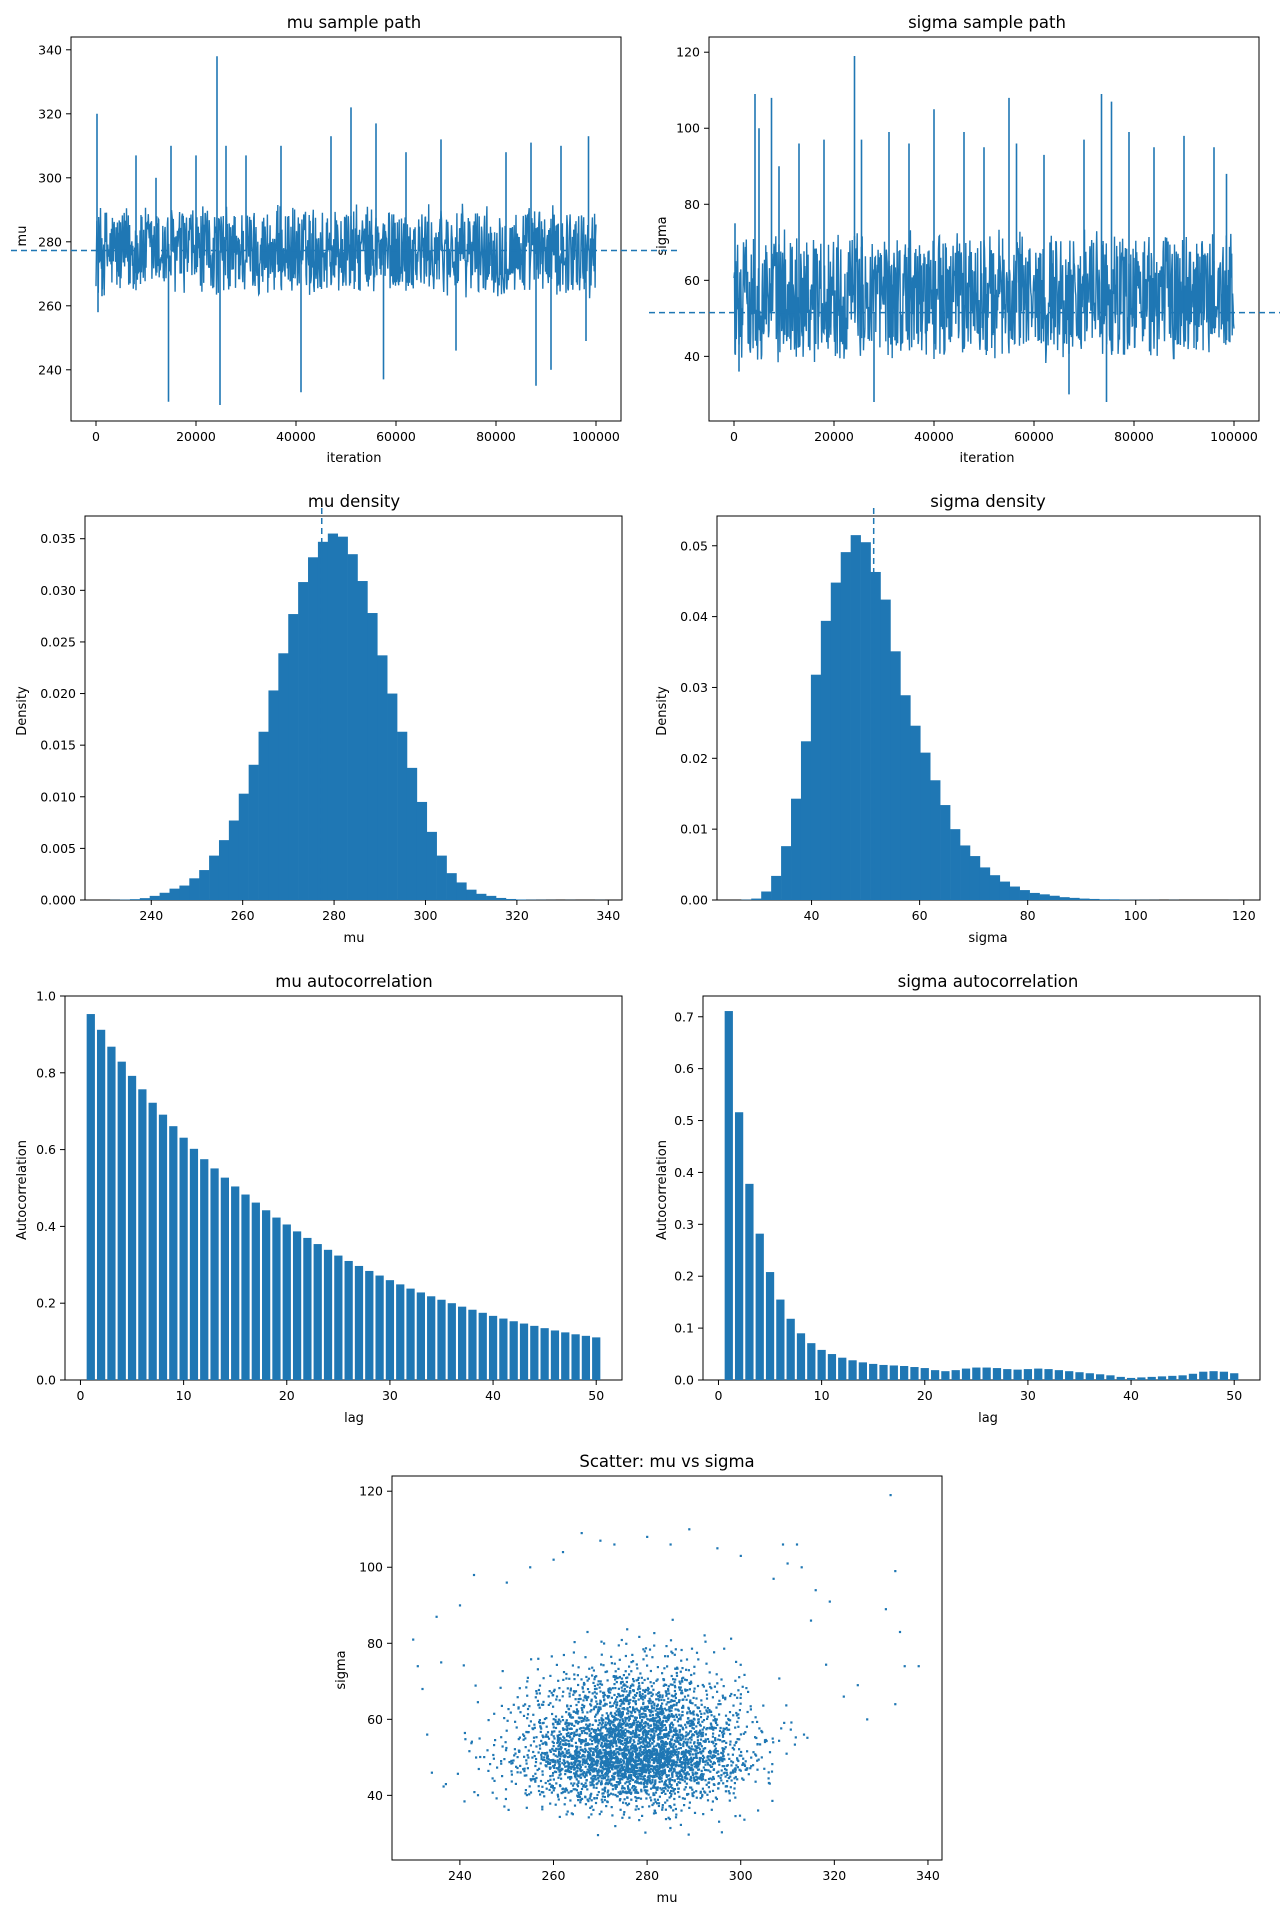 The width and height of the screenshot is (1280, 1920). What do you see at coordinates (218, 239) in the screenshot?
I see `panel-mu-trace: mu sample path iteration mu` at bounding box center [218, 239].